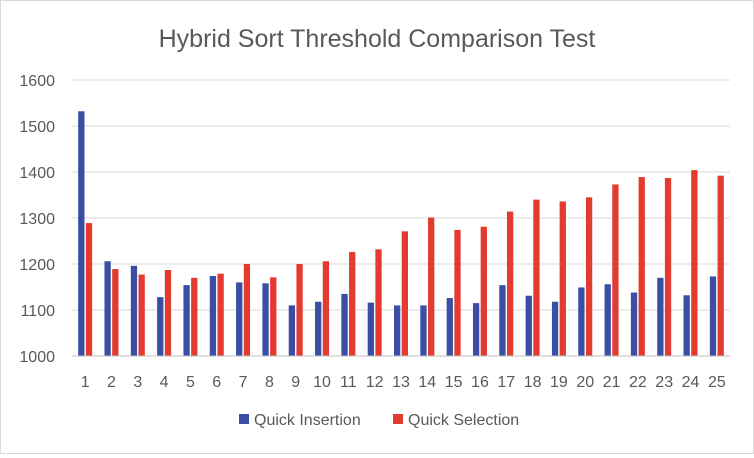 The height and width of the screenshot is (458, 754). I want to click on y-tick-label: 1600, so click(37, 81).